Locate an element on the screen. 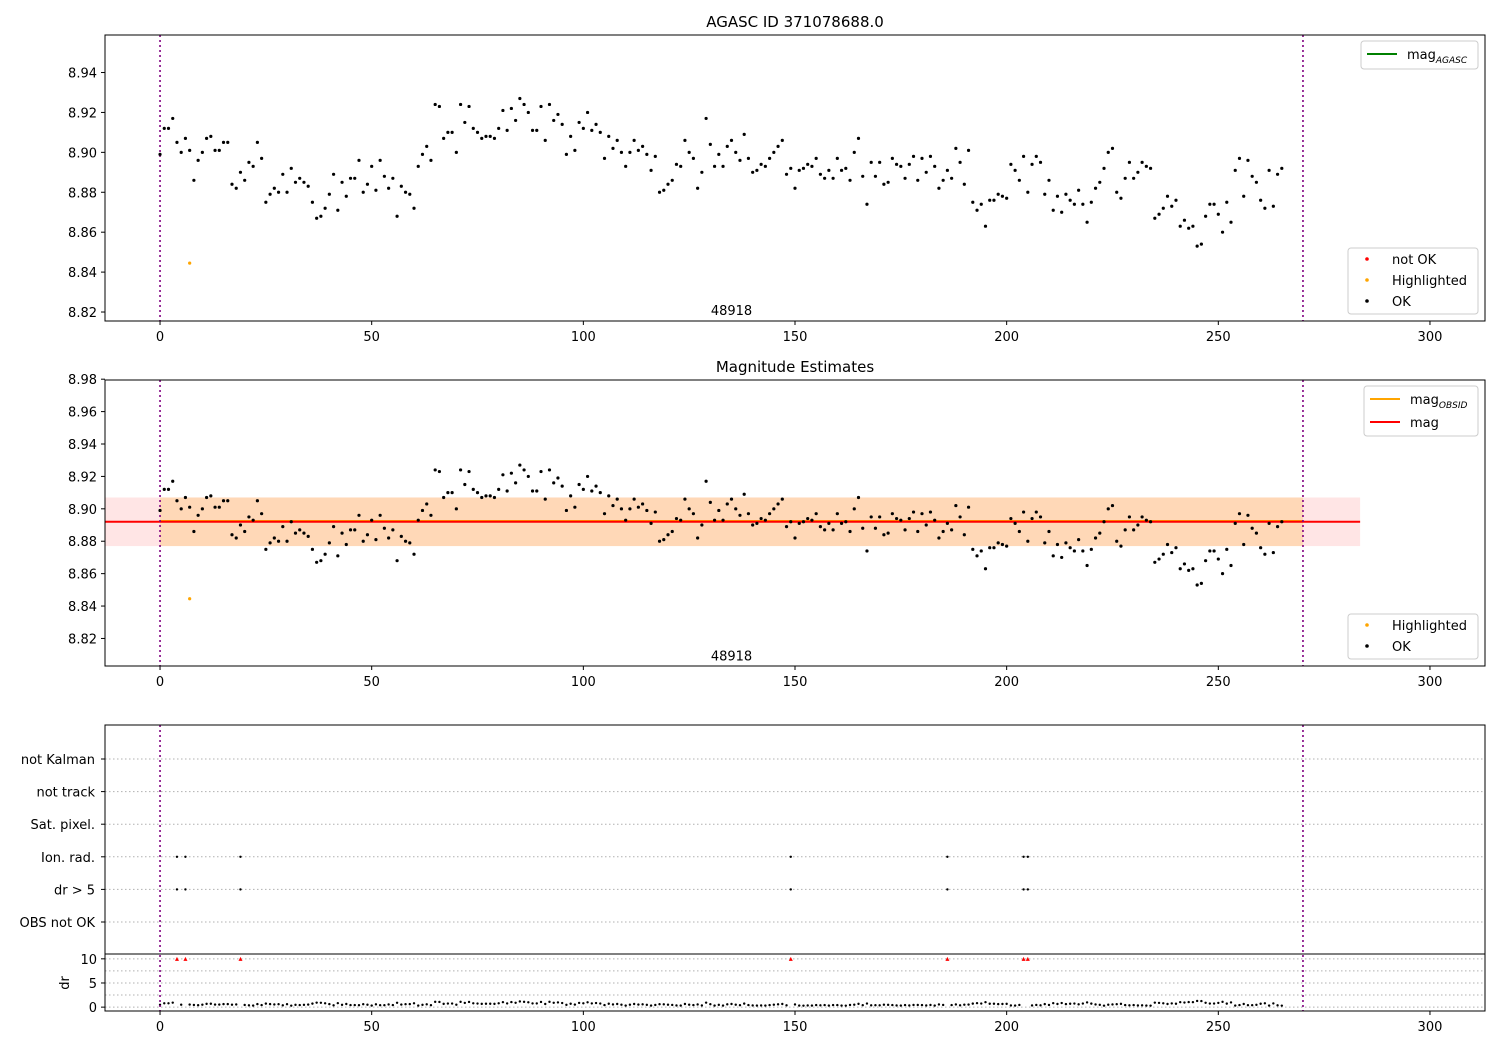 The width and height of the screenshot is (1500, 1054). y-tick-label: 8.86 is located at coordinates (82, 233).